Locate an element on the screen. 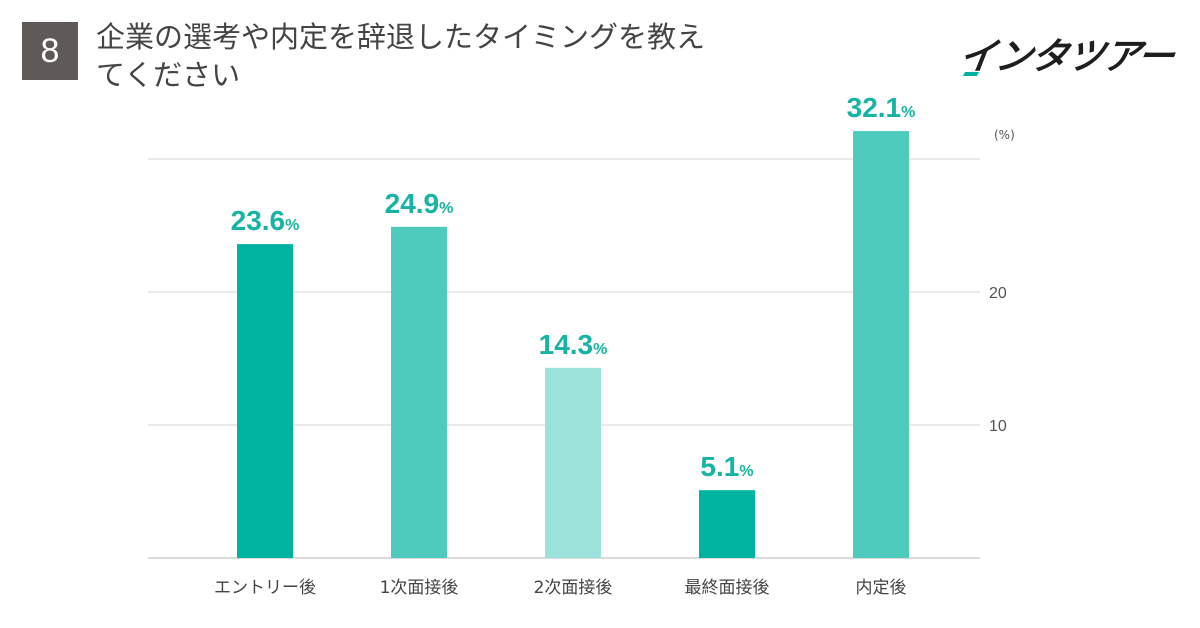  y-tick-label: 10 is located at coordinates (998, 426).